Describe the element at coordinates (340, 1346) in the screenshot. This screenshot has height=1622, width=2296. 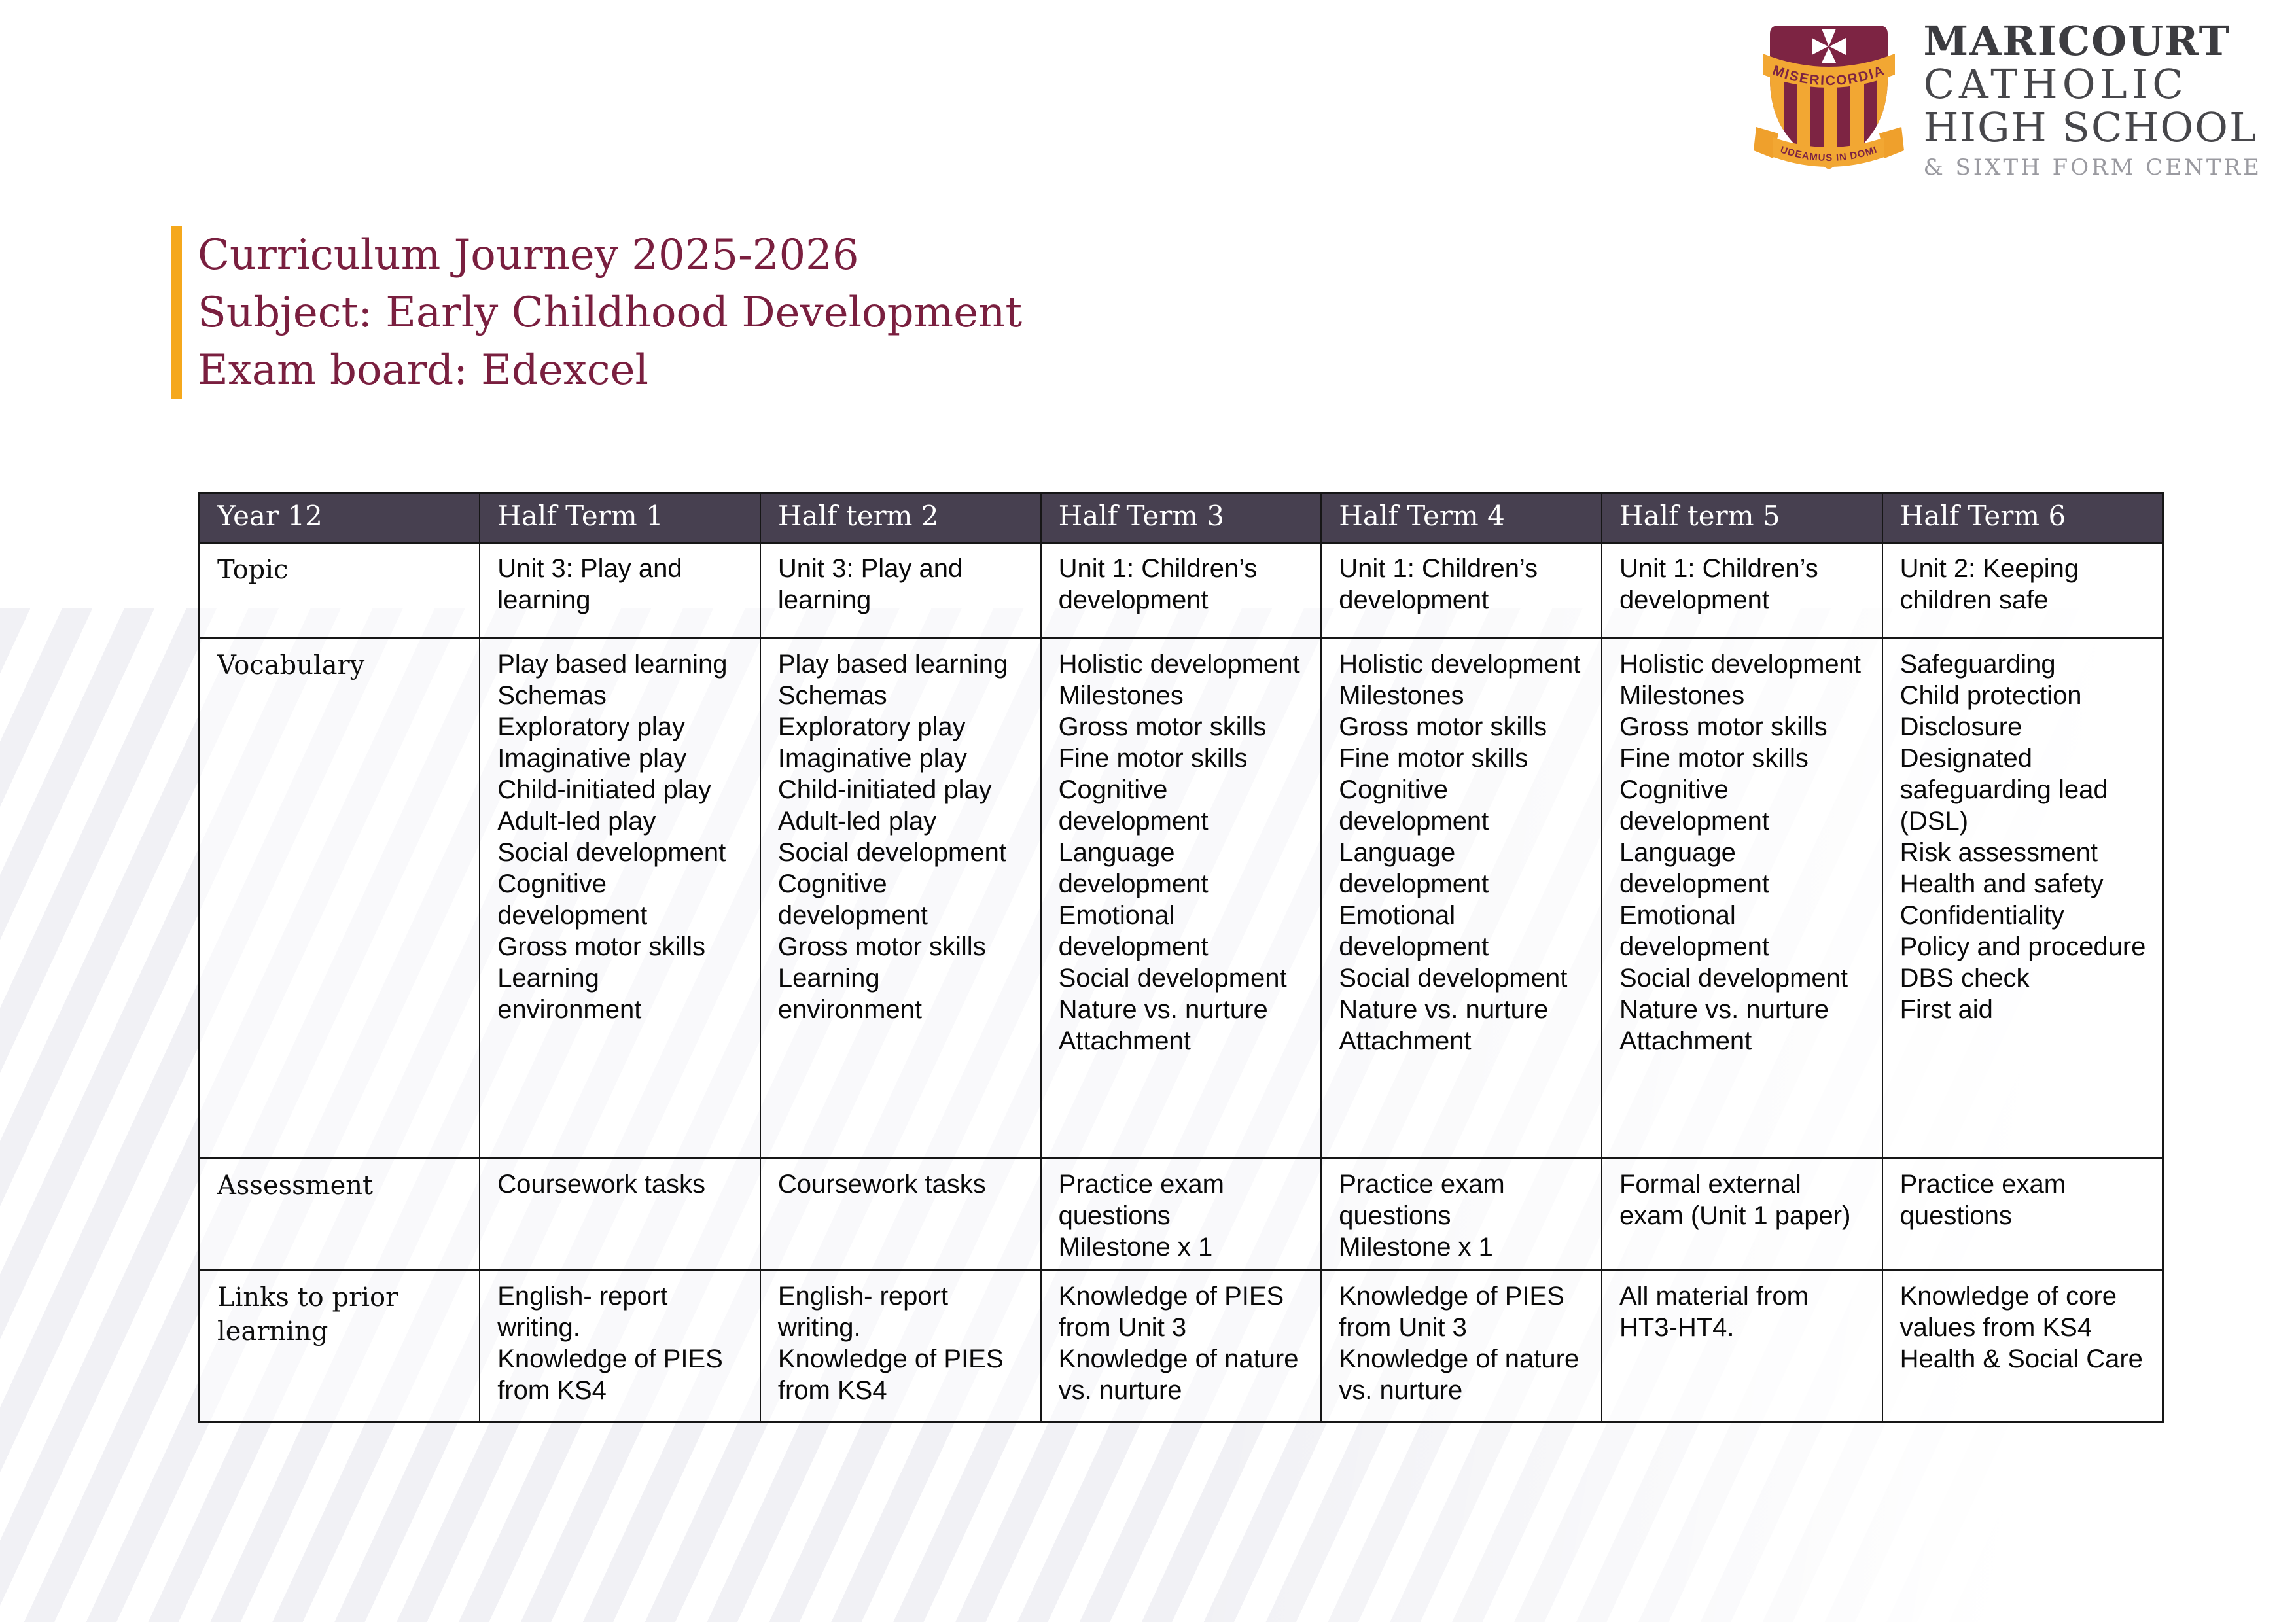
I see `row-label-links: Links to prior learning` at that location.